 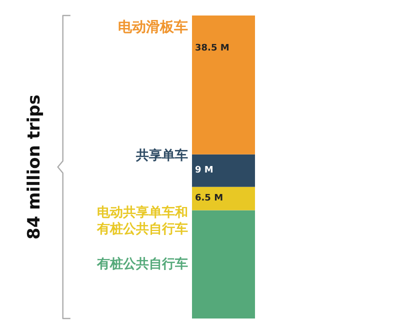 I want to click on data-label: 38.5 M, so click(x=212, y=49).